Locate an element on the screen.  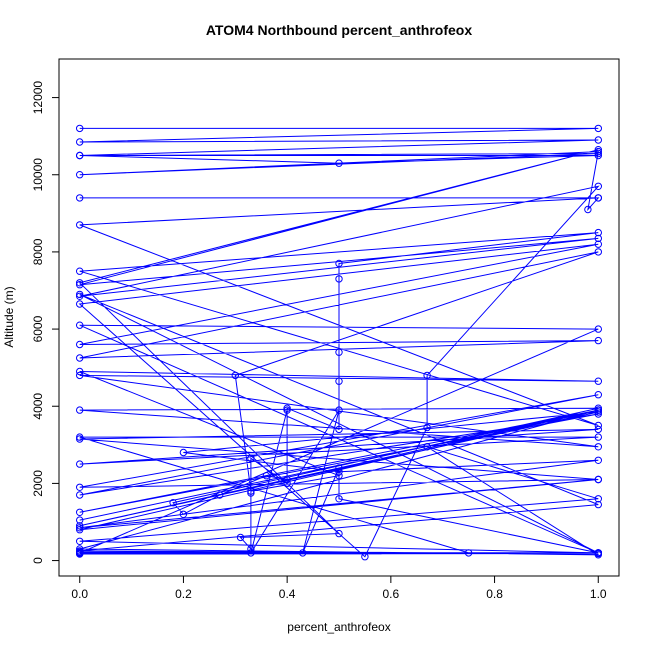
y-tick-label: 8000 is located at coordinates (38, 251).